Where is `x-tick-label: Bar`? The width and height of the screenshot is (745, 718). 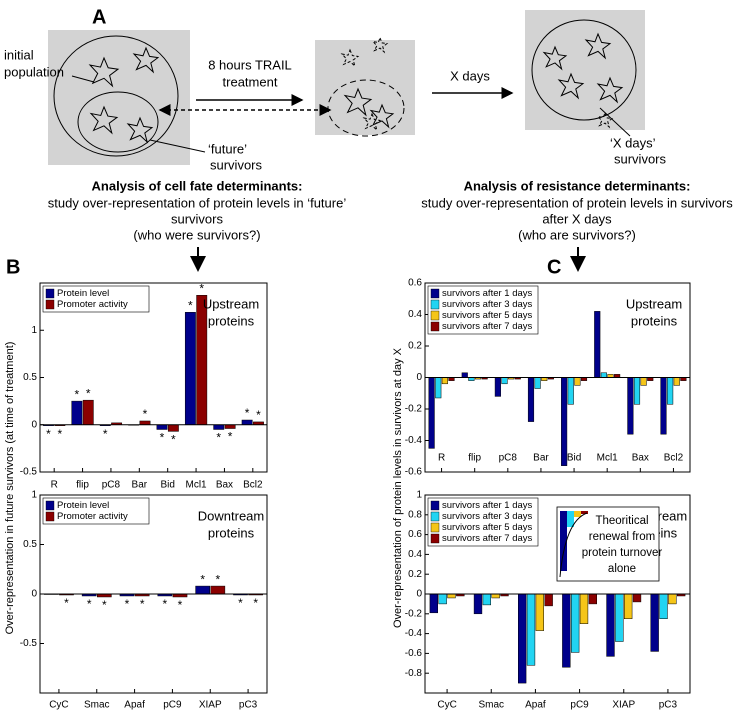 x-tick-label: Bar is located at coordinates (541, 458).